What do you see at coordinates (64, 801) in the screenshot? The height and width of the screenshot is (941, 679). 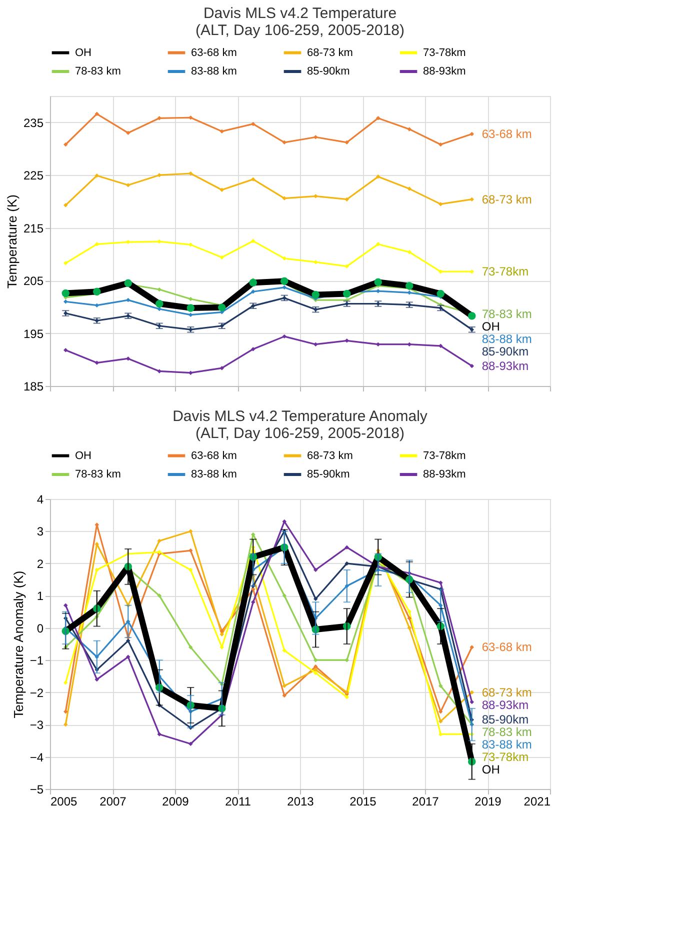 I see `x-tick-label: 2005` at bounding box center [64, 801].